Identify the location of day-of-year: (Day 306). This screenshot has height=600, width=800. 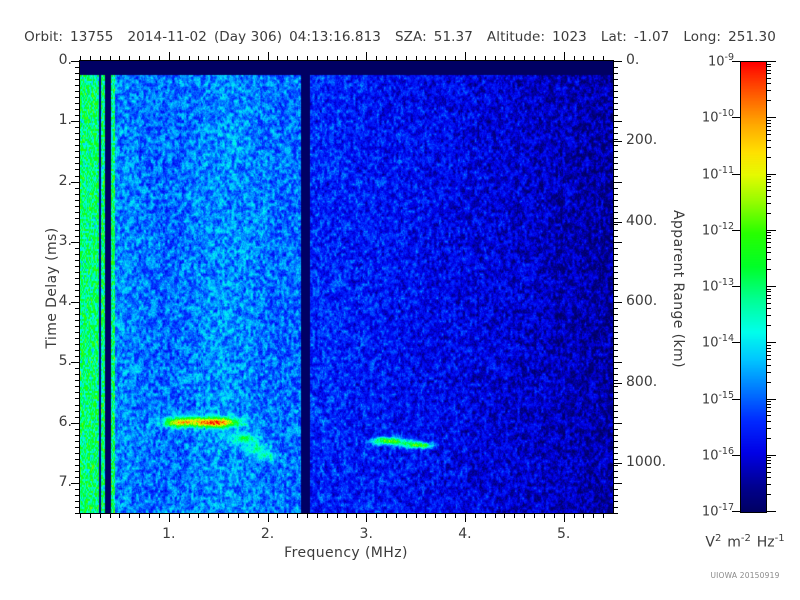
(248, 37).